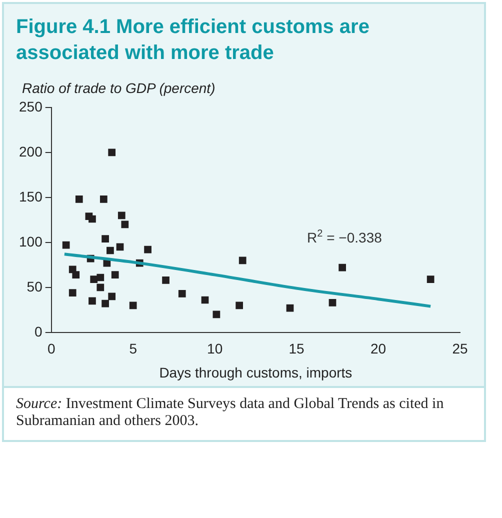  What do you see at coordinates (460, 348) in the screenshot?
I see `x-tick-label: 25` at bounding box center [460, 348].